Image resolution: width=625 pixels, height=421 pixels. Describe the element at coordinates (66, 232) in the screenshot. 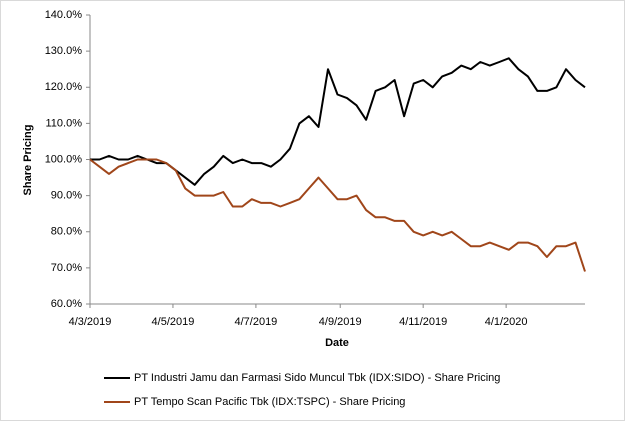

I see `y-tick-label: 80.0%` at that location.